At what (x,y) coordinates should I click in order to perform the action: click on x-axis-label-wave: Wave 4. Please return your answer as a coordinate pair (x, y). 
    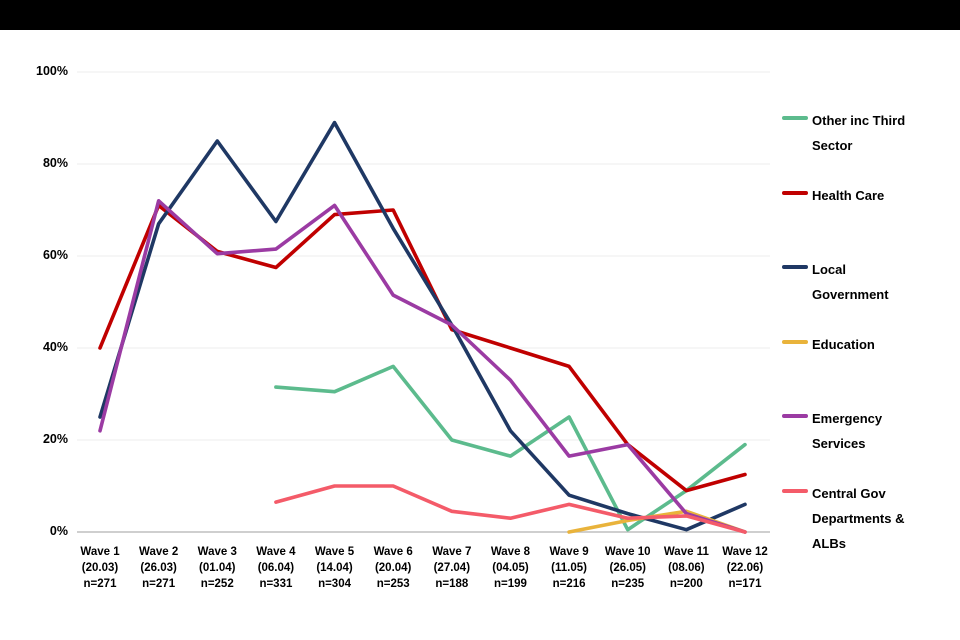
    Looking at the image, I should click on (276, 552).